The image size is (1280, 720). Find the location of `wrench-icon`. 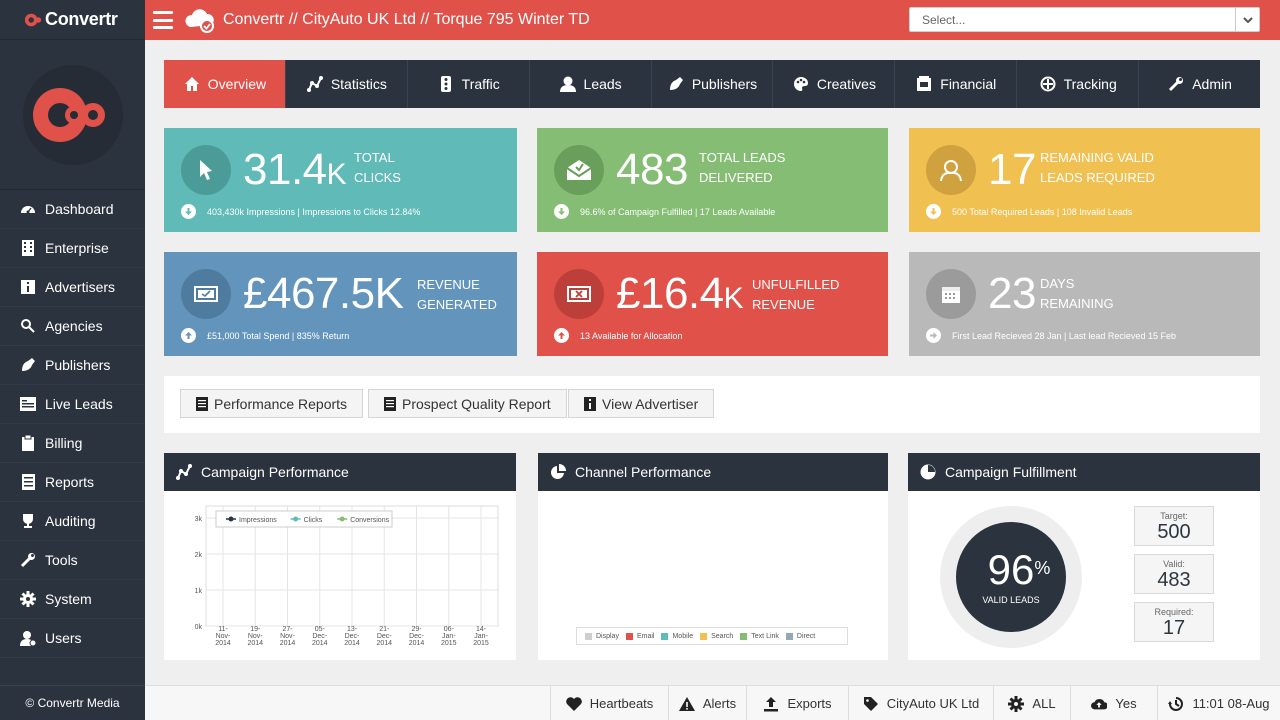

wrench-icon is located at coordinates (28, 560).